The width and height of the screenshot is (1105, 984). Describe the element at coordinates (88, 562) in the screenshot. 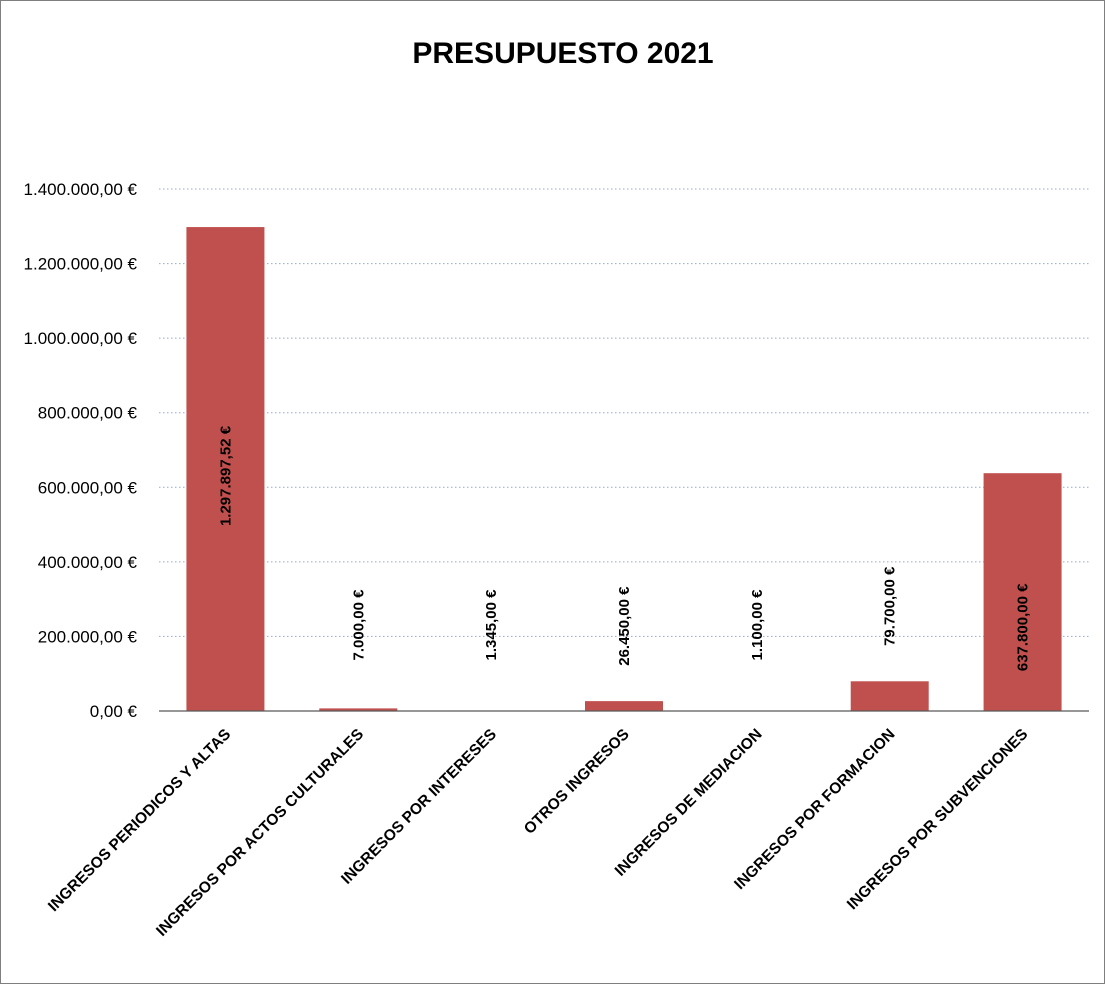

I see `y-tick-label: 400.000,00 €` at that location.